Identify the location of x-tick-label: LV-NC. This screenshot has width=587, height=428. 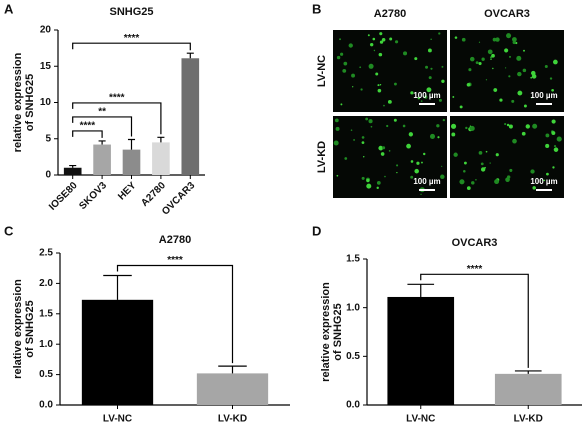
(117, 419).